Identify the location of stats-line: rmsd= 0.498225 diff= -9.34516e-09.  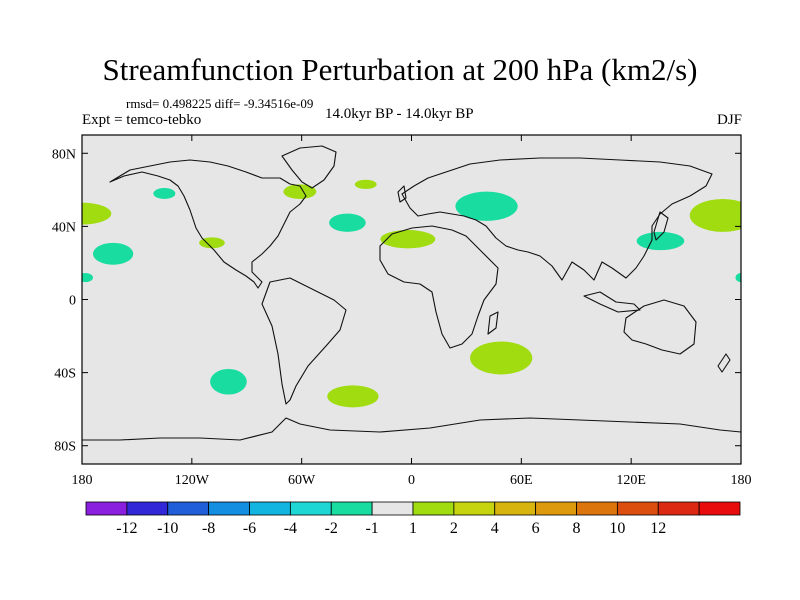
(220, 103).